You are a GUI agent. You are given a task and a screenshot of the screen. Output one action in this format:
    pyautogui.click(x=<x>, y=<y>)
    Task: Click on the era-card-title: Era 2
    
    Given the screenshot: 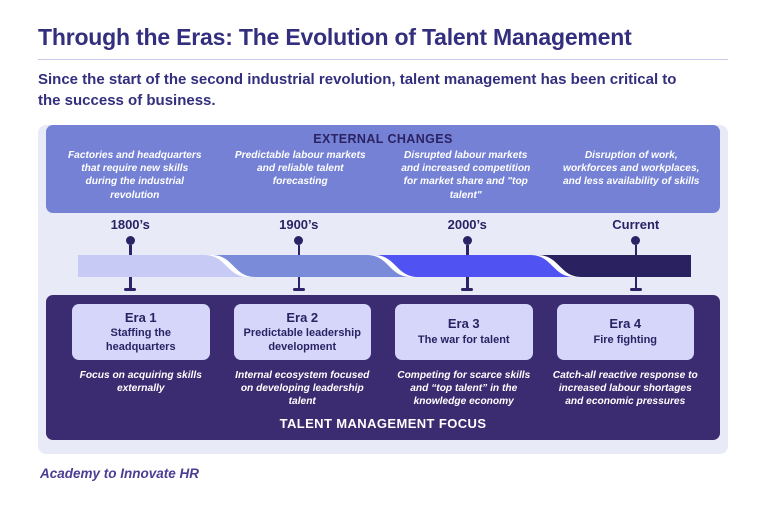 What is the action you would take?
    pyautogui.click(x=302, y=317)
    